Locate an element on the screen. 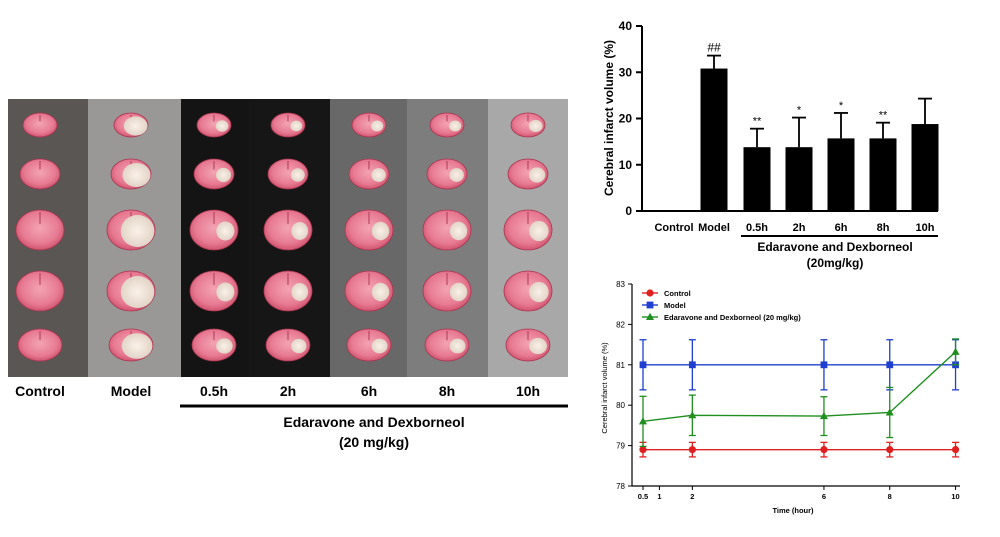  bar-x-tick-label: 10h is located at coordinates (925, 228).